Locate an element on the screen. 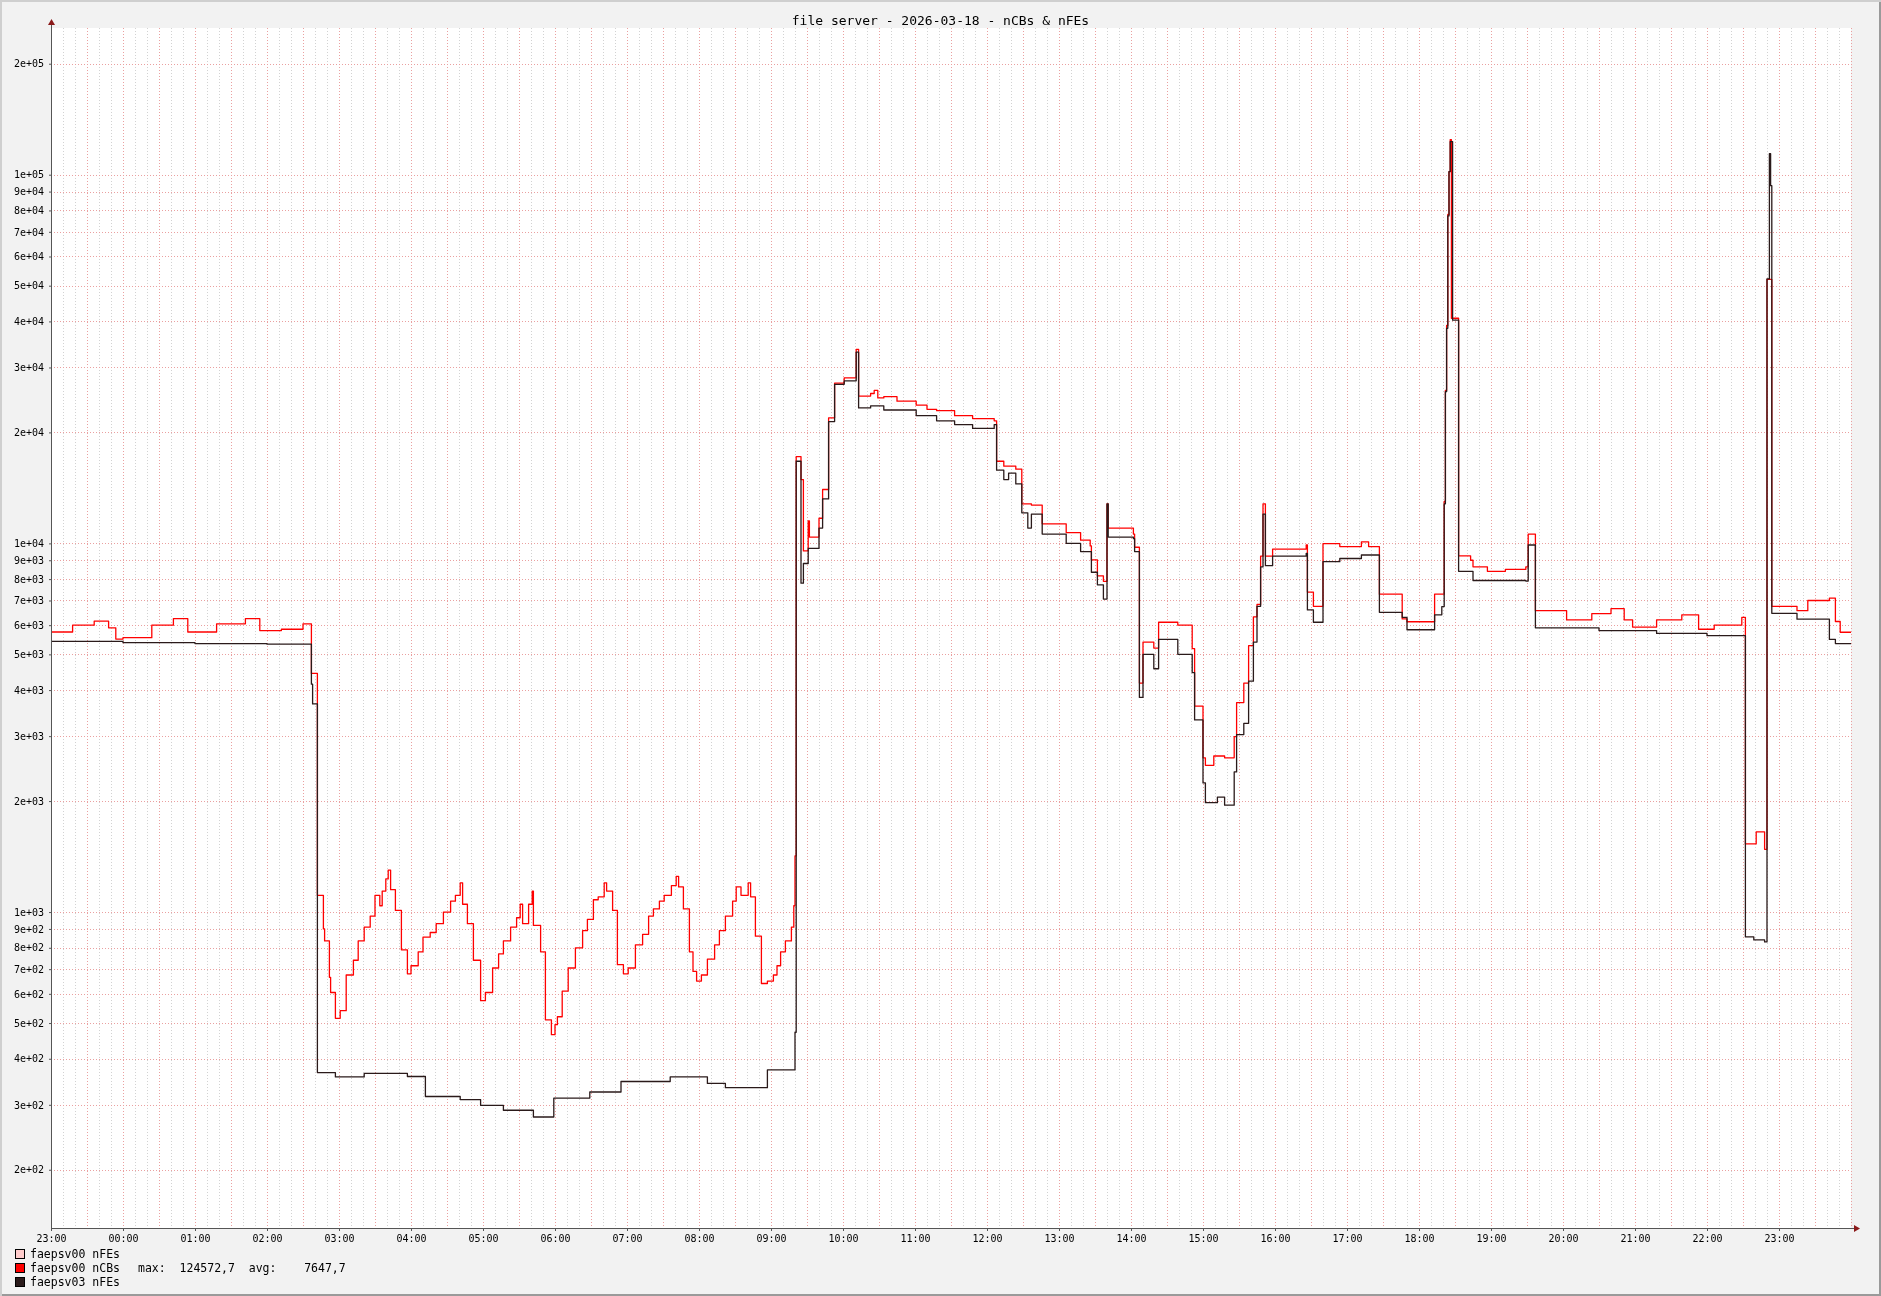 This screenshot has width=1881, height=1296. y-tick-label: 9e+02 is located at coordinates (28, 929).